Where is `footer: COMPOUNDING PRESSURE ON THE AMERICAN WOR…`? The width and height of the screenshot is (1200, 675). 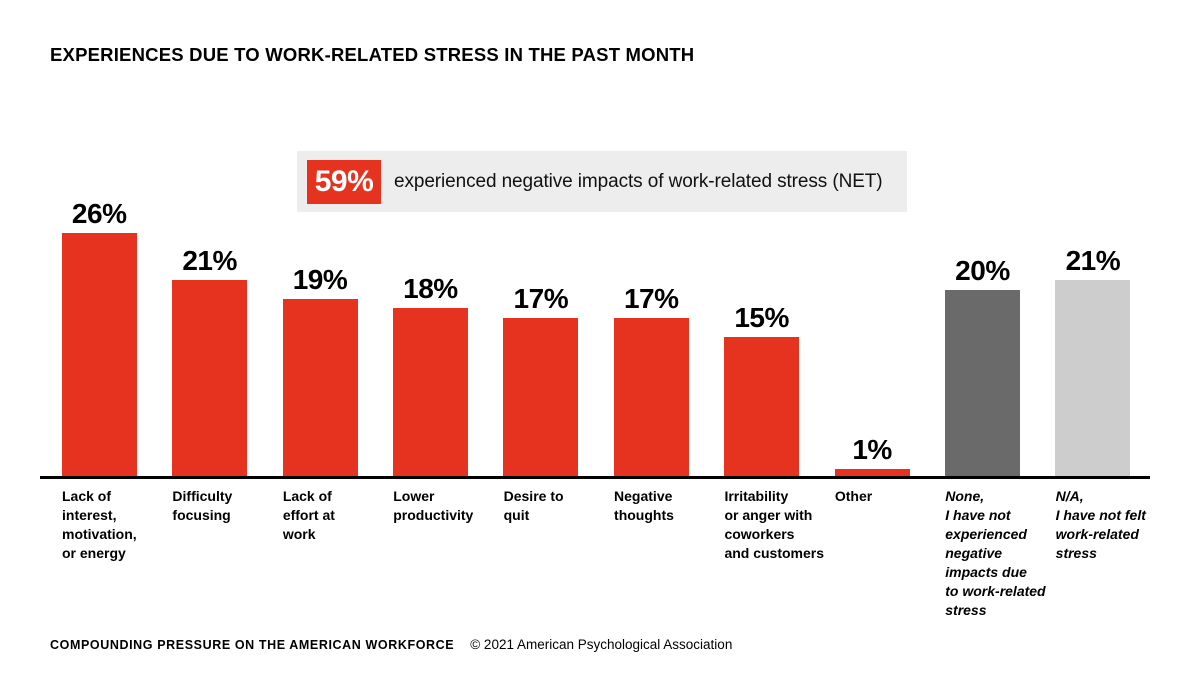 footer: COMPOUNDING PRESSURE ON THE AMERICAN WOR… is located at coordinates (391, 644).